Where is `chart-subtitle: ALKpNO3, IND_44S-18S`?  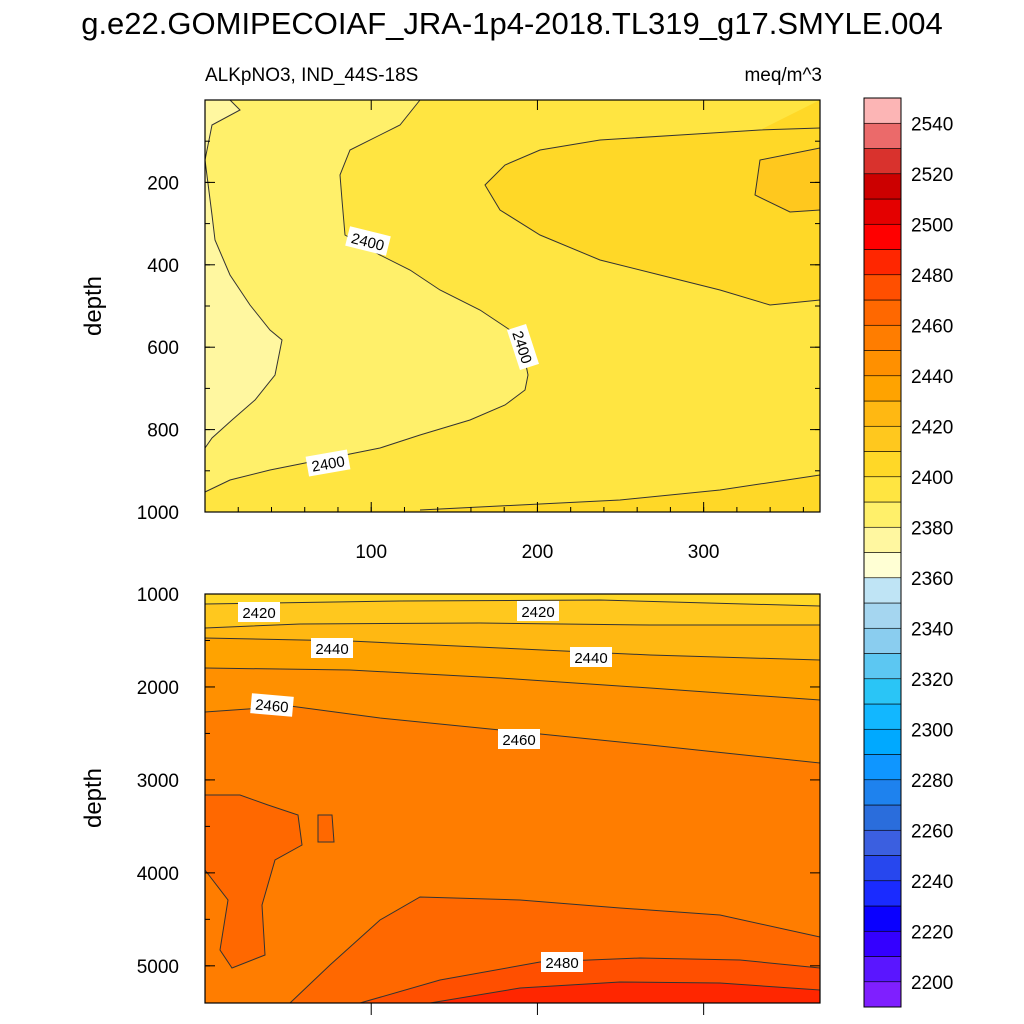
chart-subtitle: ALKpNO3, IND_44S-18S is located at coordinates (311, 75).